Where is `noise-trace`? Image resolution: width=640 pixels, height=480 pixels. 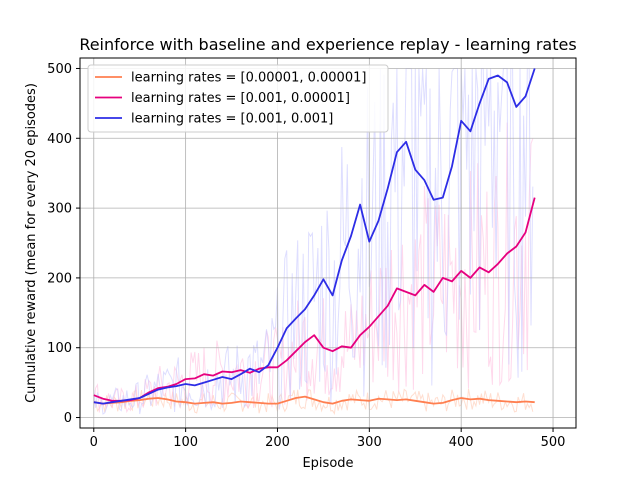 noise-trace is located at coordinates (313, 400).